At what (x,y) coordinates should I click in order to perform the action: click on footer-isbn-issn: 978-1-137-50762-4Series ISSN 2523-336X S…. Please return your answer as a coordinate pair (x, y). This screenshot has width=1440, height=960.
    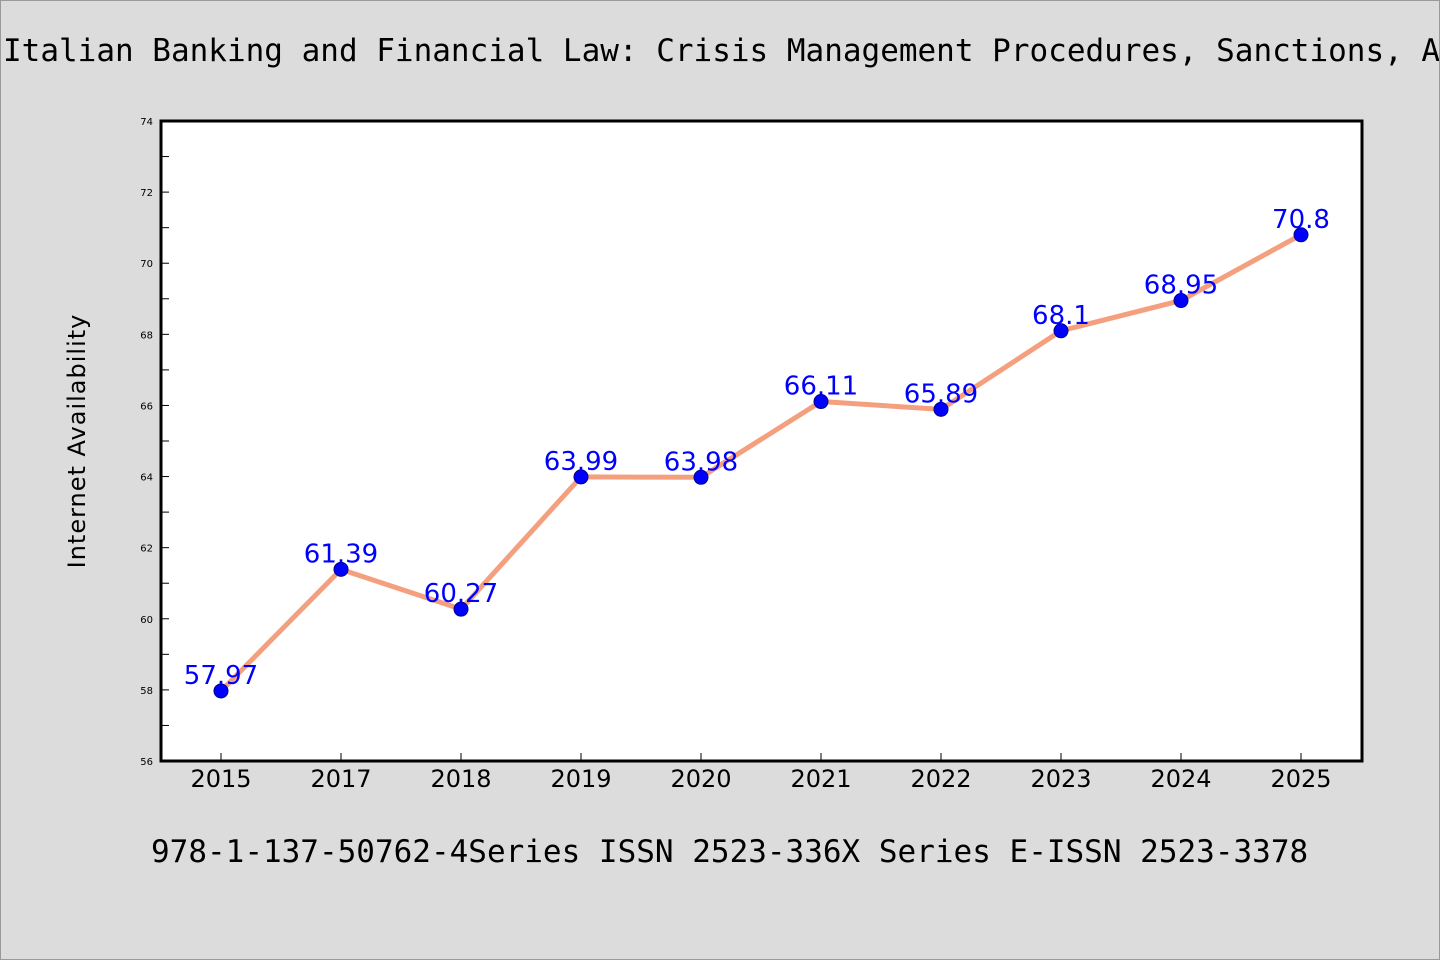
    Looking at the image, I should click on (730, 852).